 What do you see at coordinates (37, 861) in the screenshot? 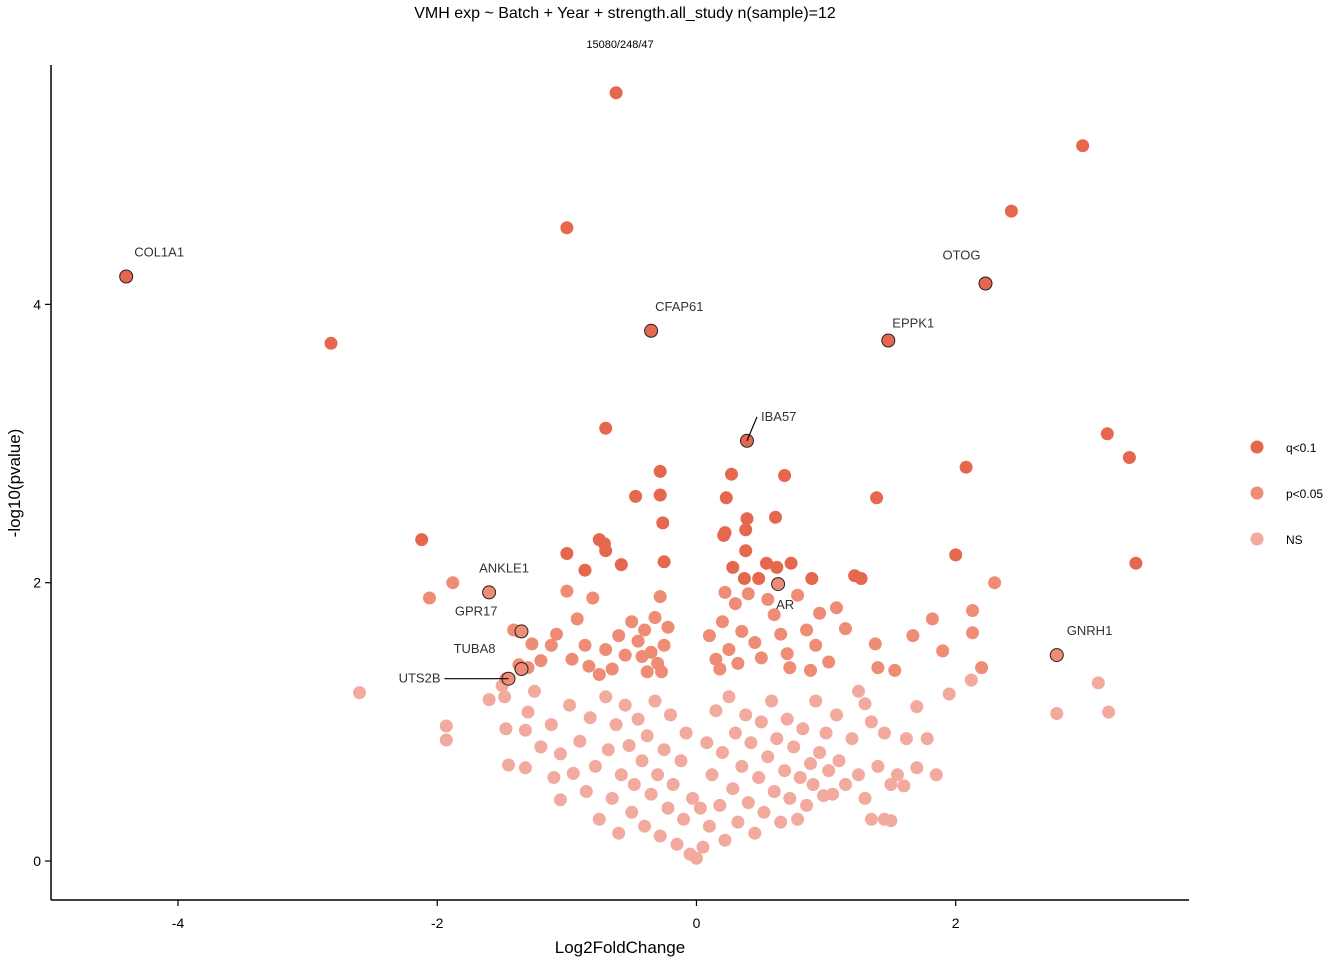
I see `y-tick-label: 0` at bounding box center [37, 861].